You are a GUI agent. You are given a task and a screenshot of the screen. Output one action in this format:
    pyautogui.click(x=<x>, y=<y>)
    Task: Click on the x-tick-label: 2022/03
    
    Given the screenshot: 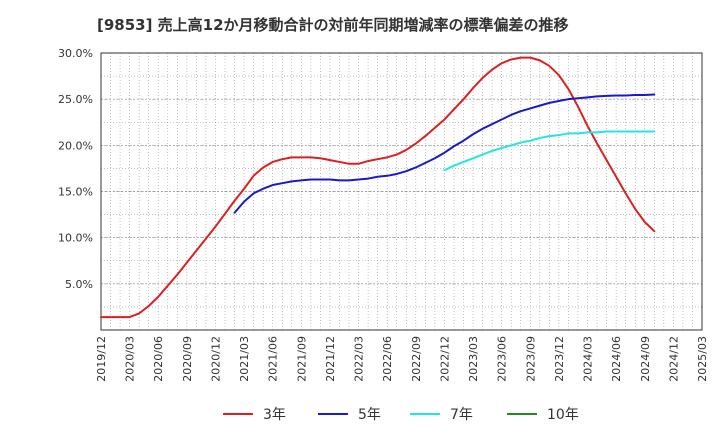 What is the action you would take?
    pyautogui.click(x=359, y=359)
    